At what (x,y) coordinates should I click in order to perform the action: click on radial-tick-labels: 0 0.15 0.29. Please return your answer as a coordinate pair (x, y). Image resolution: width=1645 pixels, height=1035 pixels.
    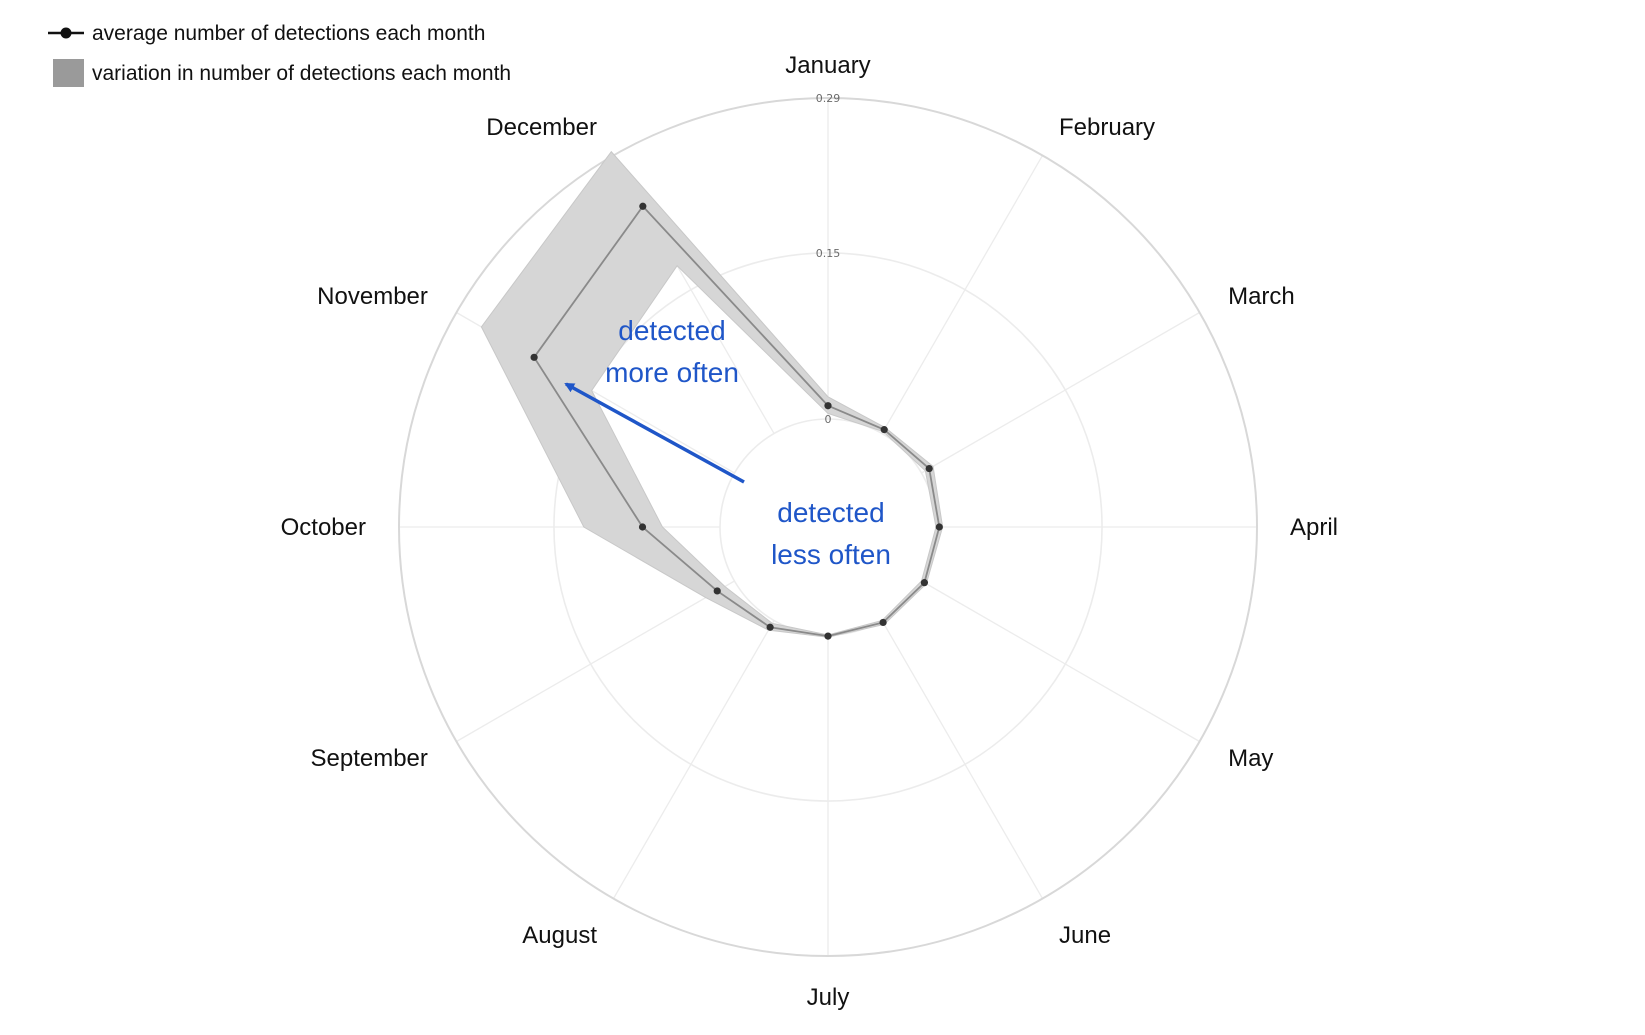
    Looking at the image, I should click on (828, 259).